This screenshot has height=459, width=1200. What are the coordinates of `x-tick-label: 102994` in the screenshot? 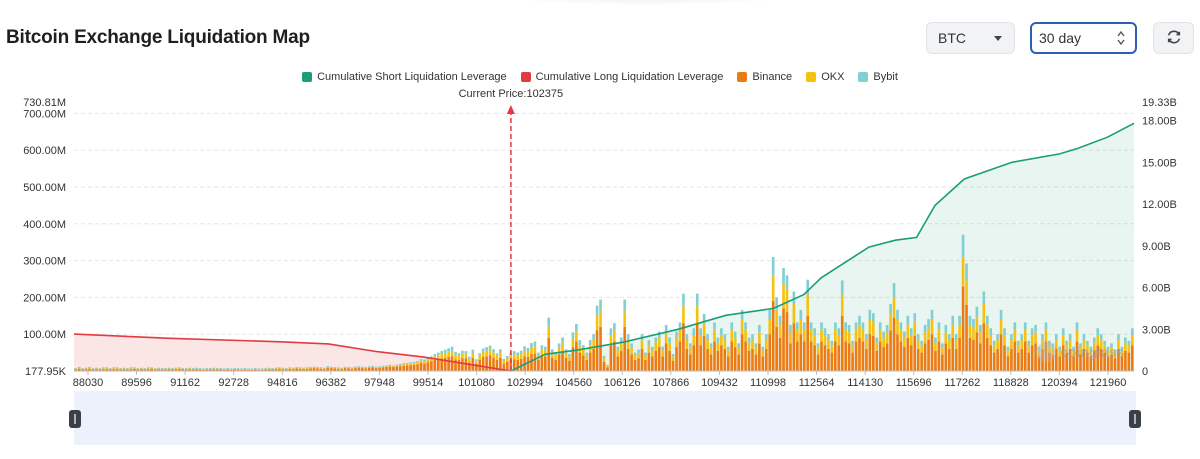 It's located at (525, 383).